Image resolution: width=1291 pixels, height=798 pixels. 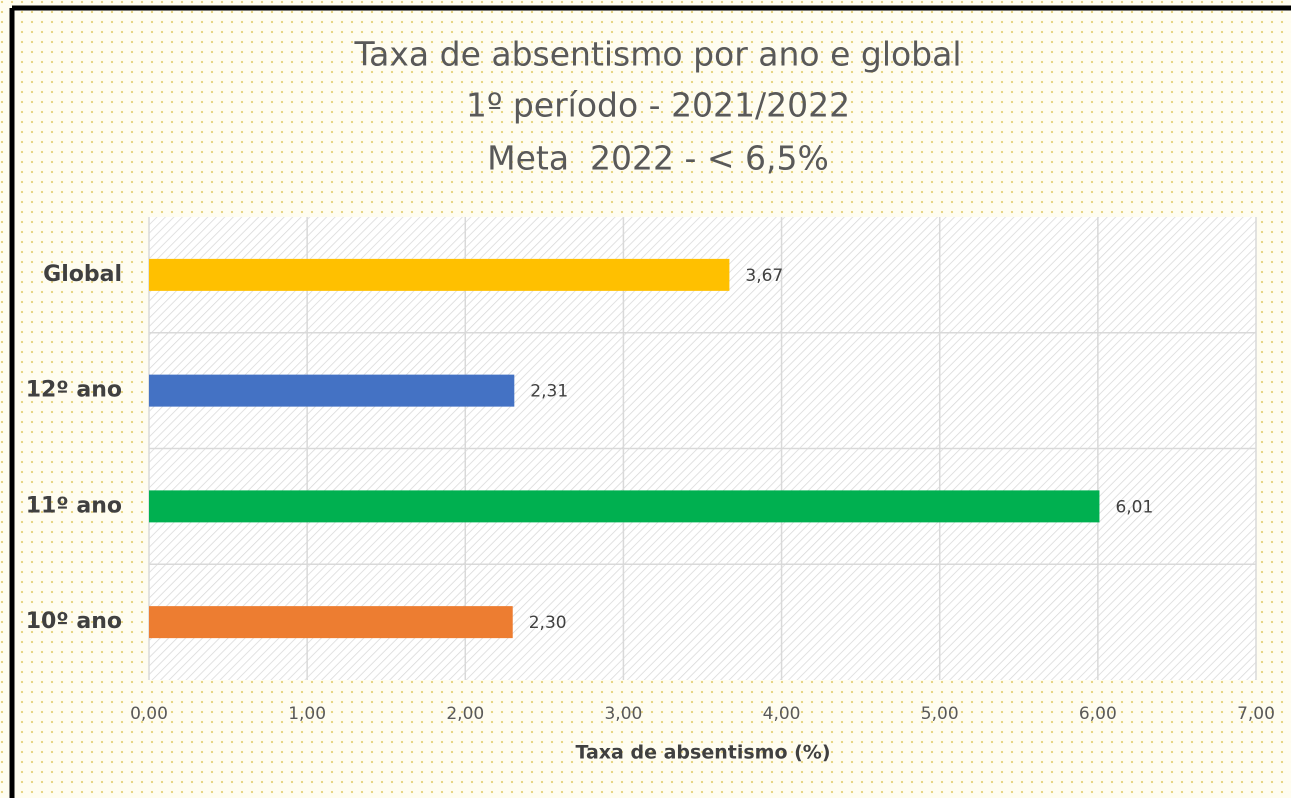 I want to click on x-tick-label: 7,00, so click(x=1256, y=714).